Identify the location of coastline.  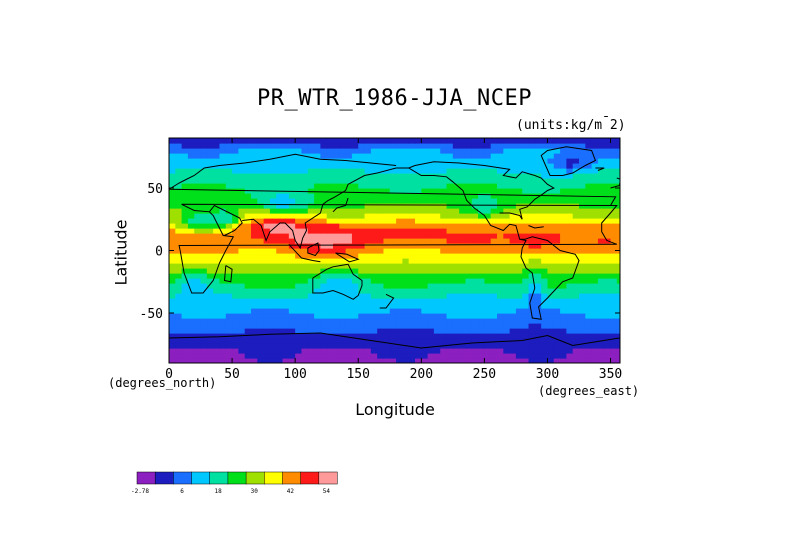
(387, 301).